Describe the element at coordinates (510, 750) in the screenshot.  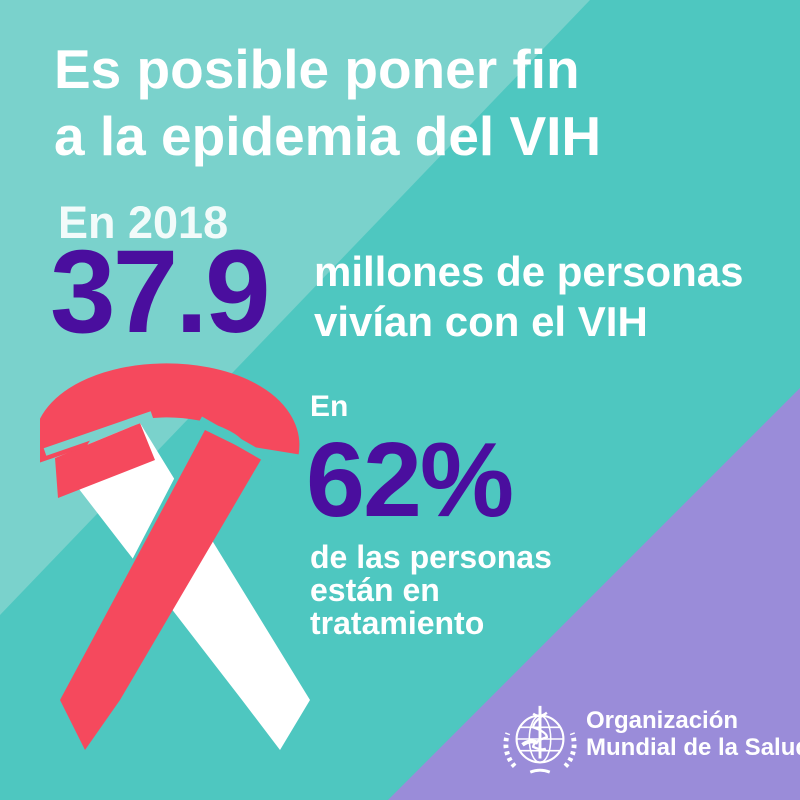
I see `wreath-left` at that location.